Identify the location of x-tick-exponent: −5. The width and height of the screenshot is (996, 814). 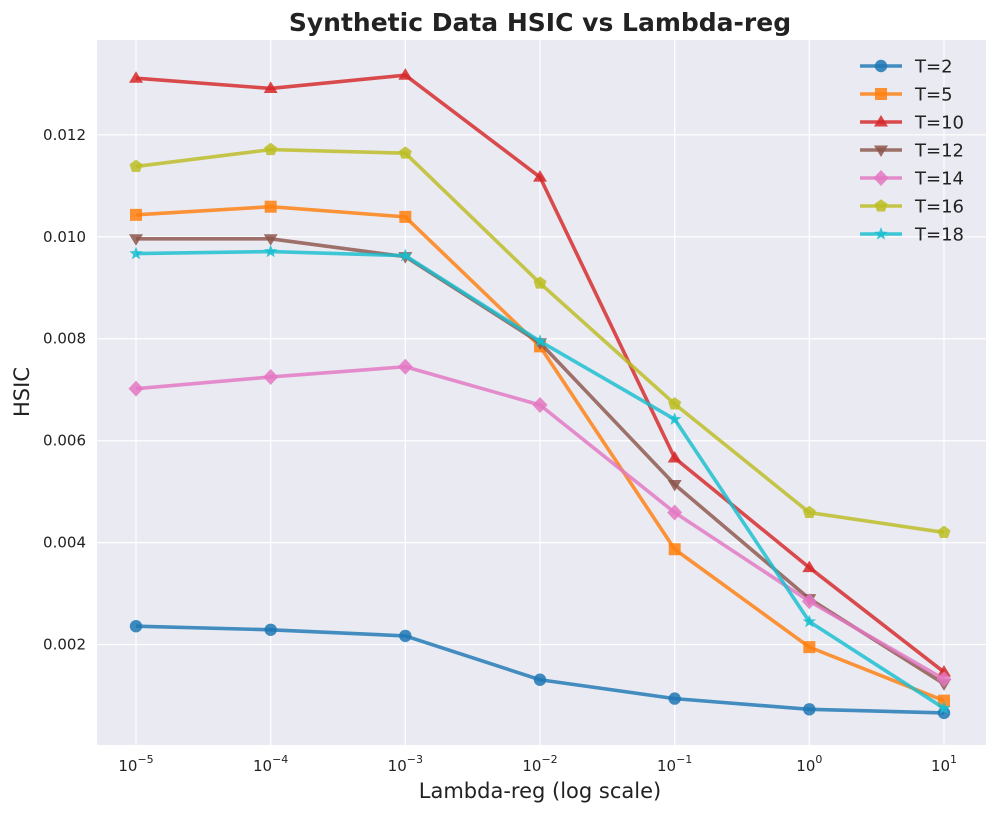
(145, 759).